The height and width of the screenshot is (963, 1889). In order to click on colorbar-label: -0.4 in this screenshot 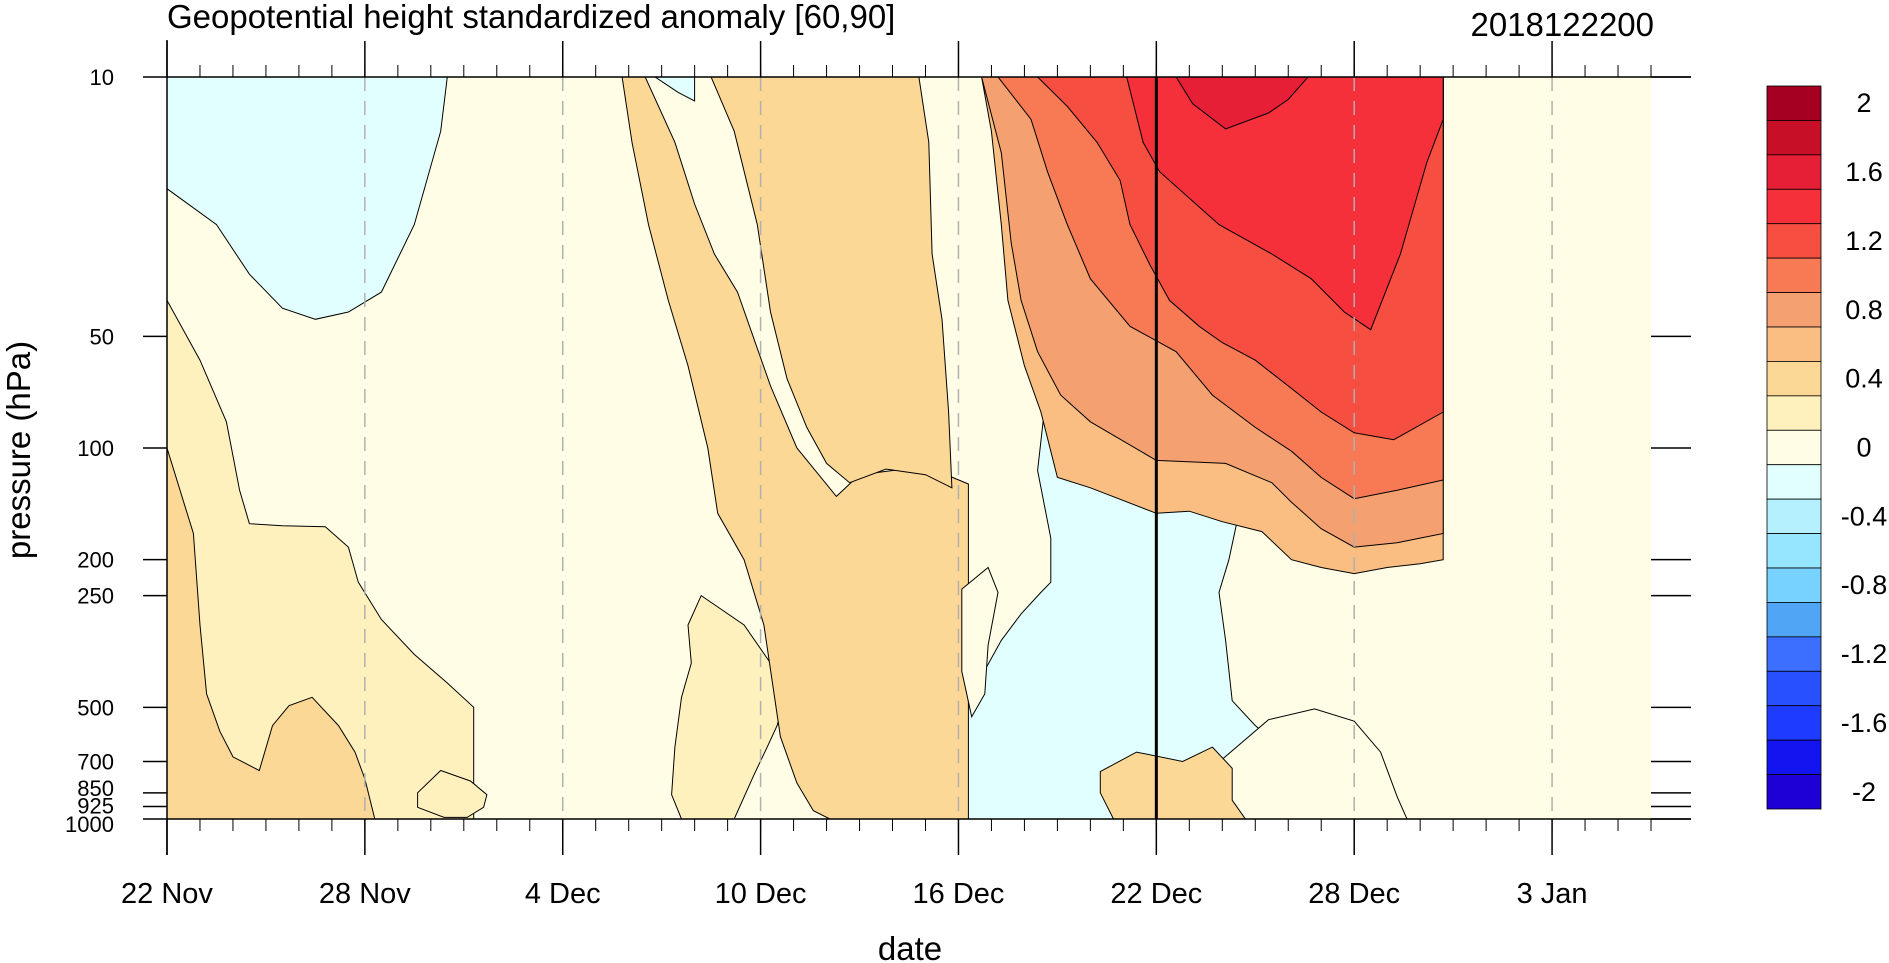, I will do `click(1864, 516)`.